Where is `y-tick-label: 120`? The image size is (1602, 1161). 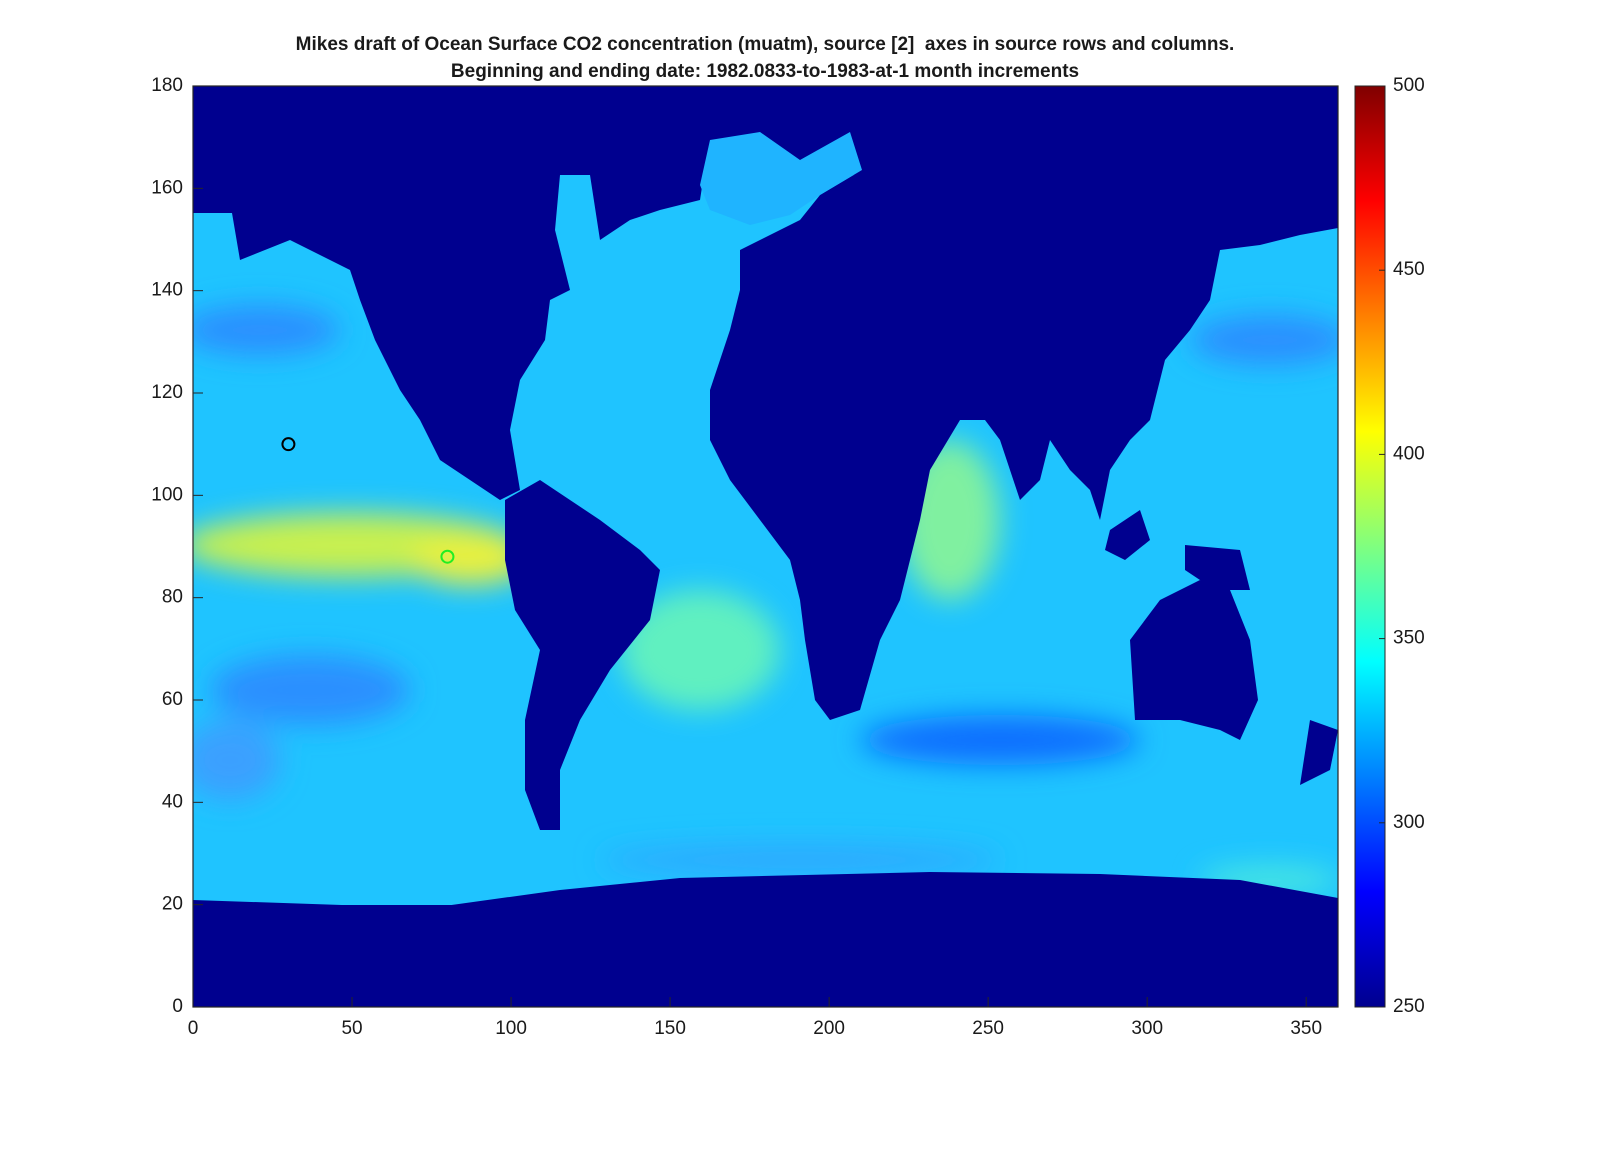 y-tick-label: 120 is located at coordinates (167, 392).